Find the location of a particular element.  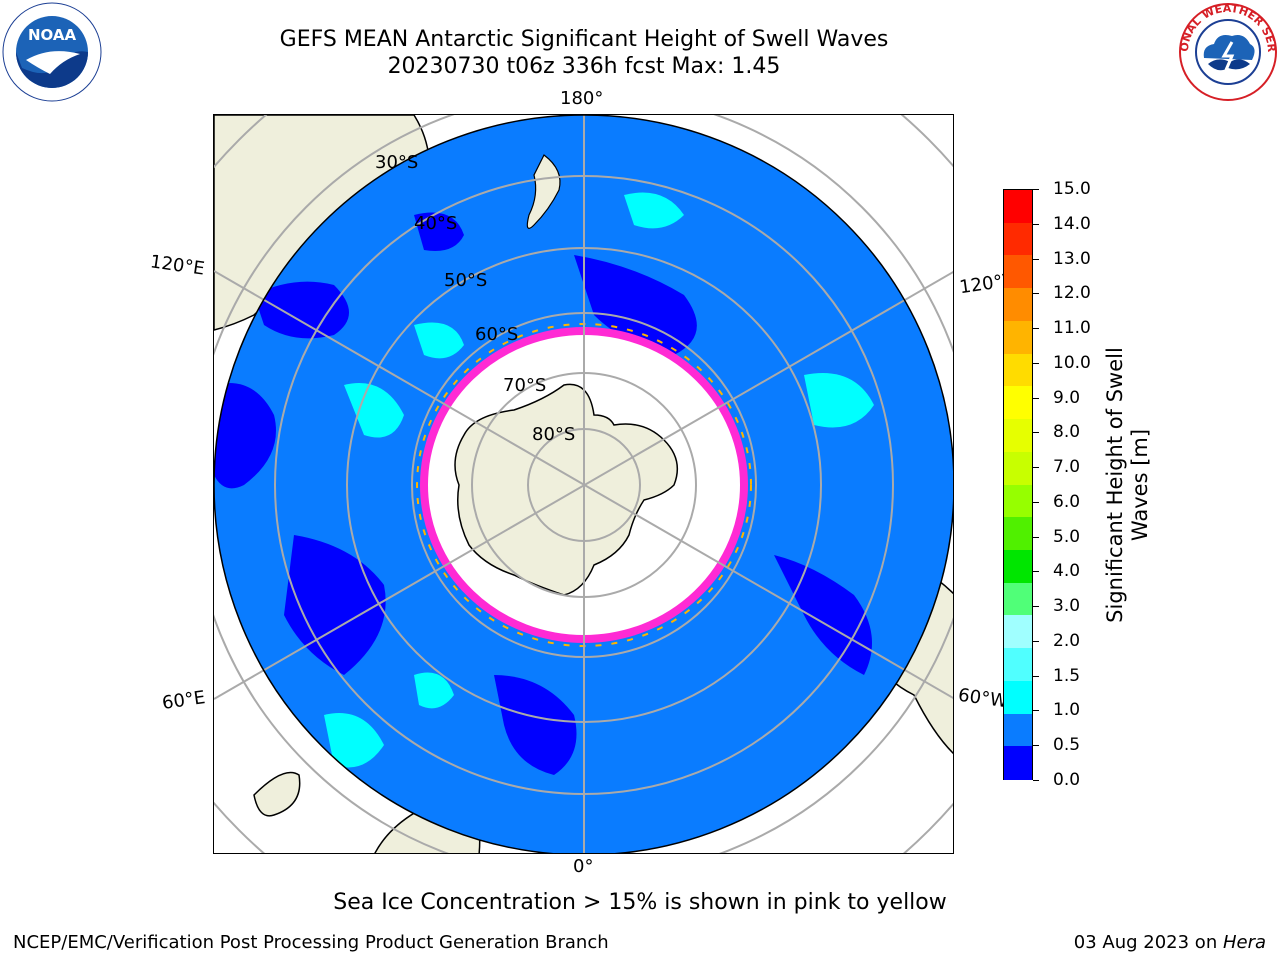

colorbar-label-line2: Waves [m] is located at coordinates (1140, 485).